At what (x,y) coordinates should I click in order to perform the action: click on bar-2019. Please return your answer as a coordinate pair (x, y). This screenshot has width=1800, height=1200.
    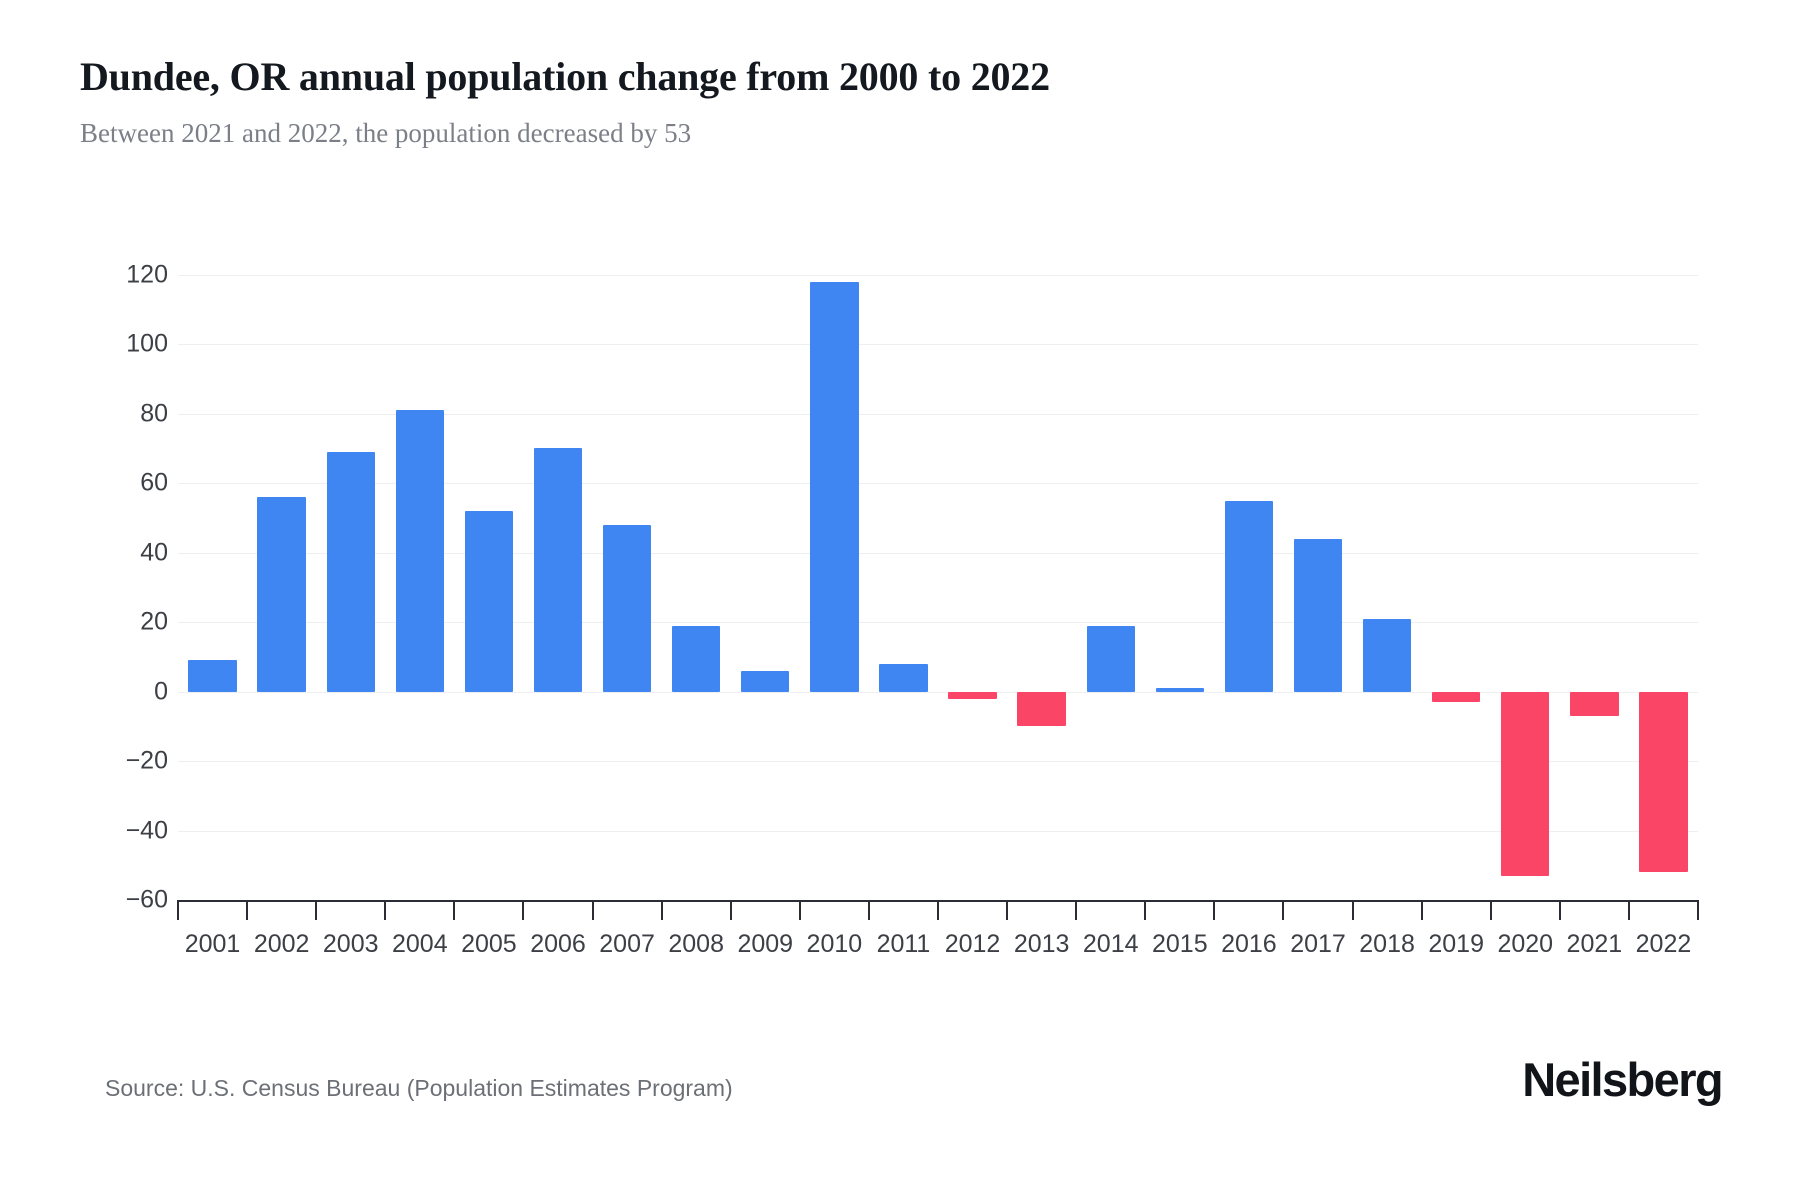
    Looking at the image, I should click on (1456, 696).